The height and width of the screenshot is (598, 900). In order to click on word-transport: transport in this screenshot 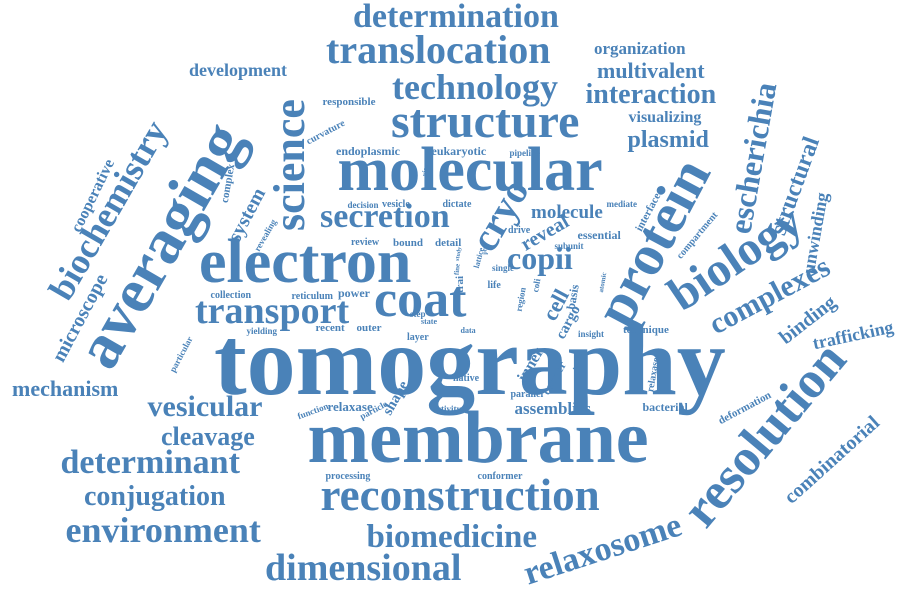, I will do `click(272, 311)`.